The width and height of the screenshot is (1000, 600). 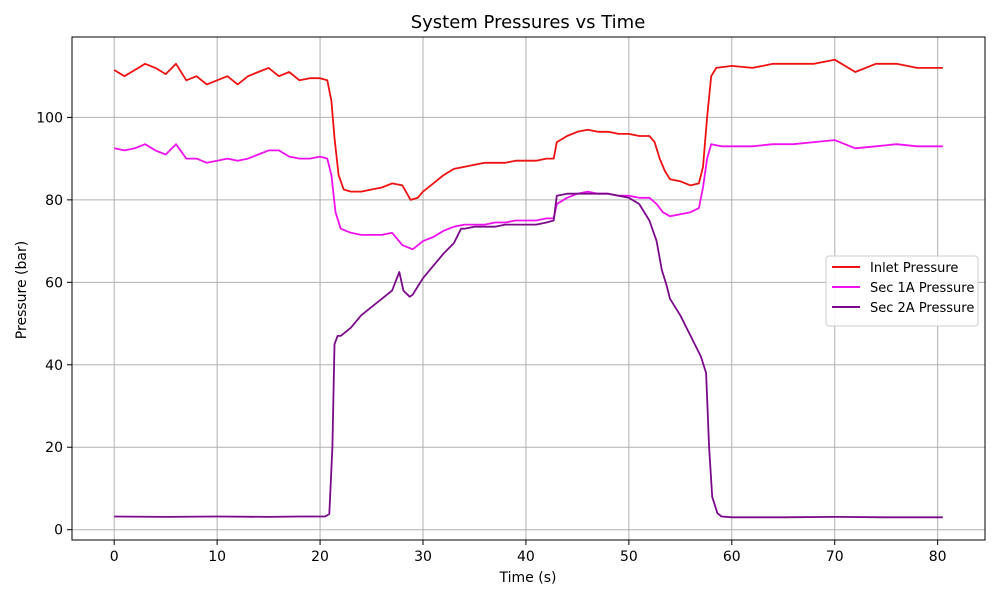 I want to click on y-tick-label: 20, so click(x=54, y=448).